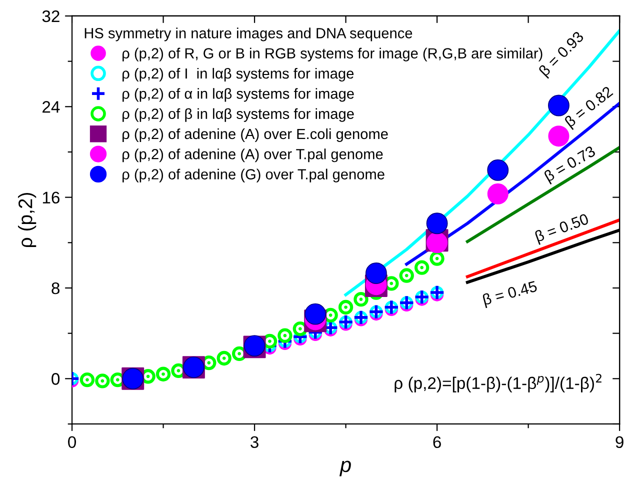 This screenshot has height=484, width=629. Describe the element at coordinates (253, 175) in the screenshot. I see `legend-label: ρ (p,2) of adenine (G) over T.pal genome` at that location.